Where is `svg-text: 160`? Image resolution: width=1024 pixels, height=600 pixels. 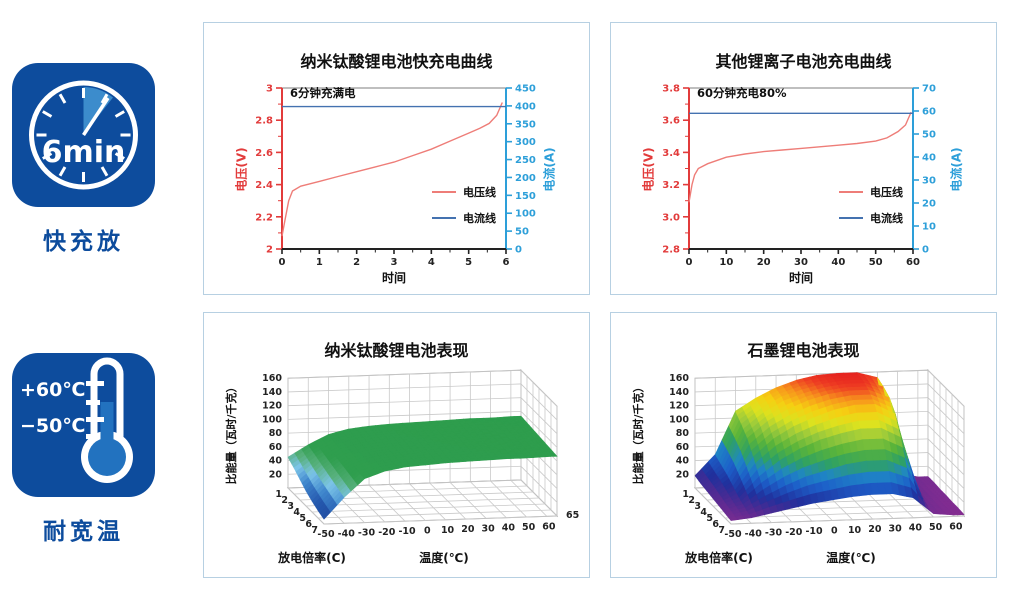 svg-text: 160 is located at coordinates (679, 378).